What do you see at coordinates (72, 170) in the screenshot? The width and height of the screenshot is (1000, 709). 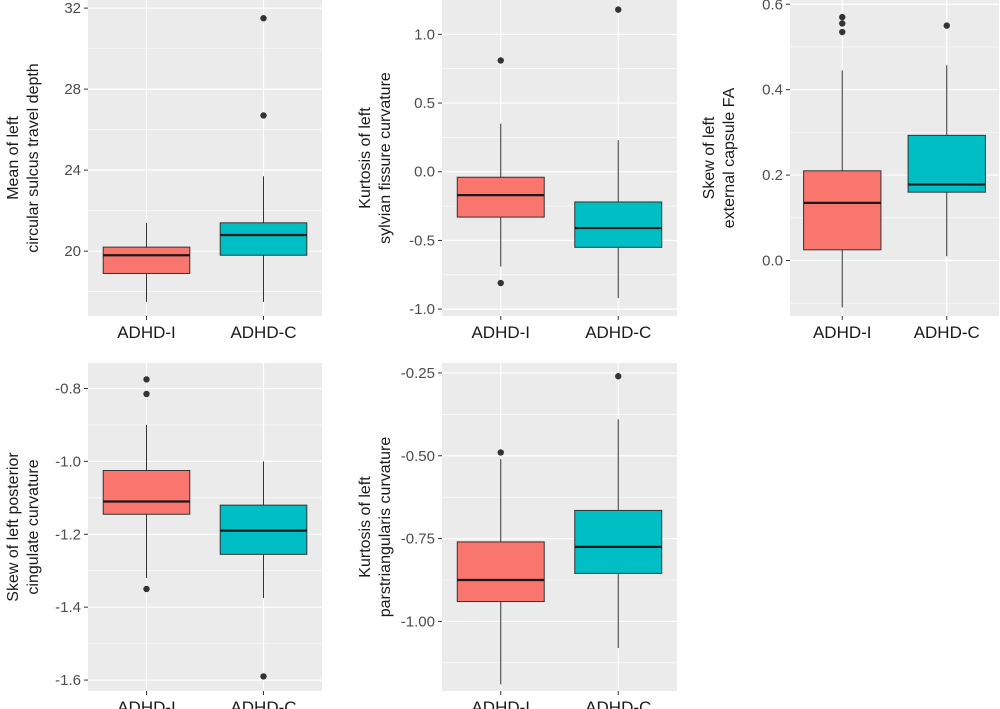 I see `y-tick-label: 24` at bounding box center [72, 170].